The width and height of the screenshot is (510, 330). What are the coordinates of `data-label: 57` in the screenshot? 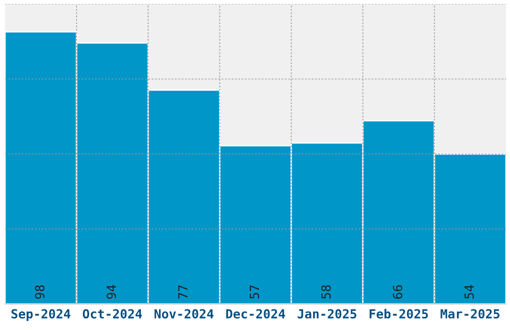 It's located at (255, 292).